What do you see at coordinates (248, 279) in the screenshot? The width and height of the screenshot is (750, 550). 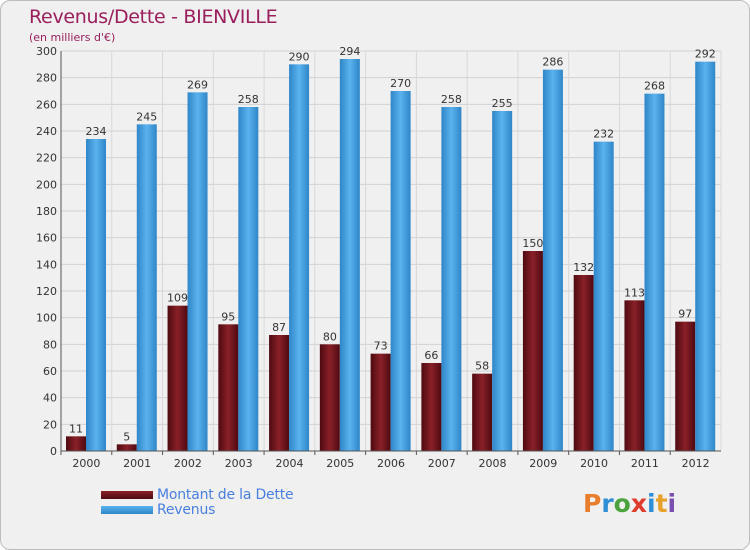 I see `bar-revenus-2003` at bounding box center [248, 279].